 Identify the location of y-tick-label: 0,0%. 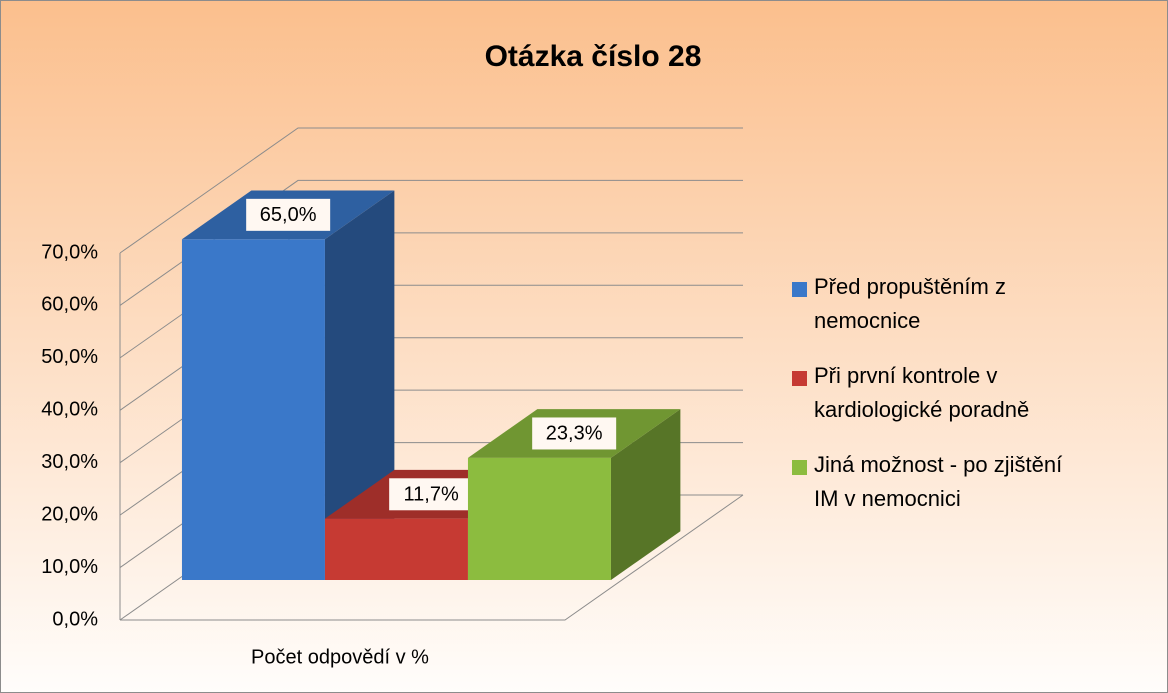
(75, 619).